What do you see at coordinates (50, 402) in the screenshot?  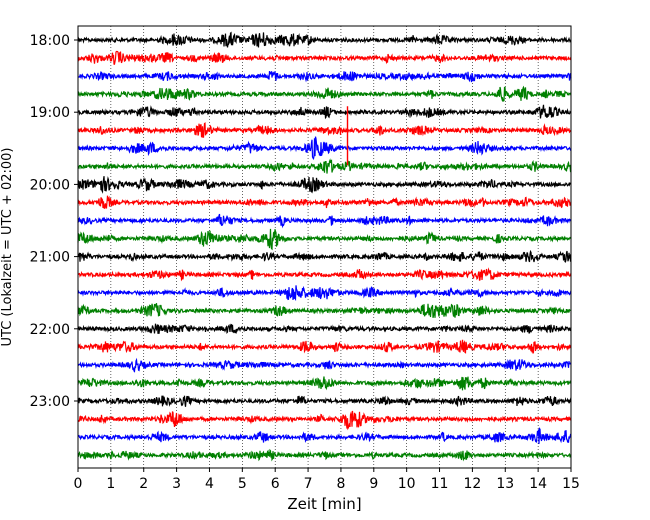 I see `y-tick-label: 23:00` at bounding box center [50, 402].